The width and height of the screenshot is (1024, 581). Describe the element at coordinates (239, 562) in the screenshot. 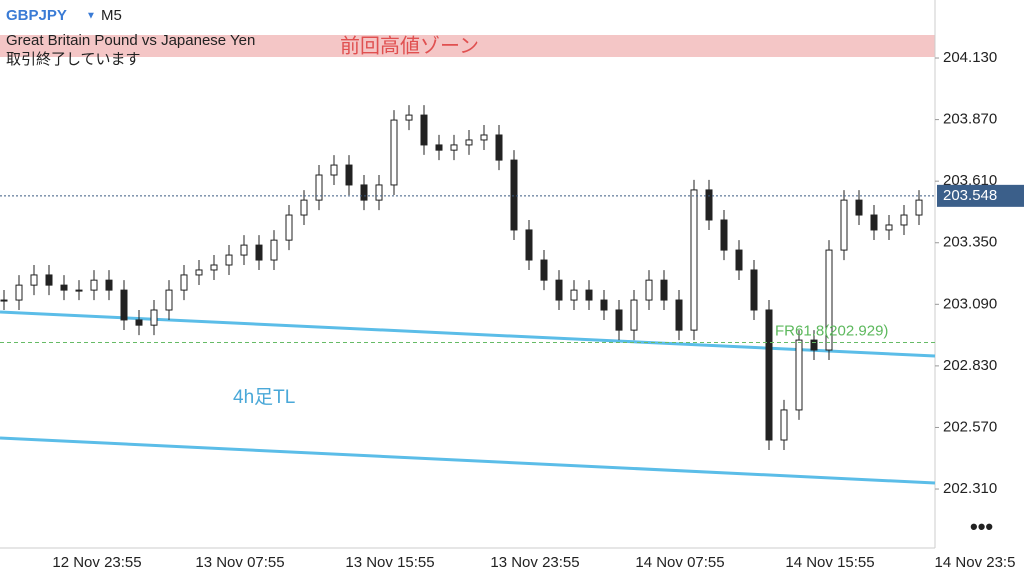

I see `x-tick-label: 13 Nov 07:55` at that location.